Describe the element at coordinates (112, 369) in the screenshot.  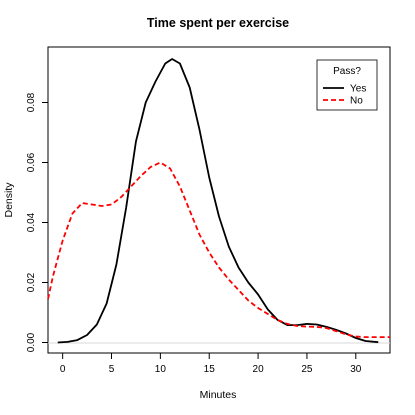
I see `x-tick-label: 5` at that location.